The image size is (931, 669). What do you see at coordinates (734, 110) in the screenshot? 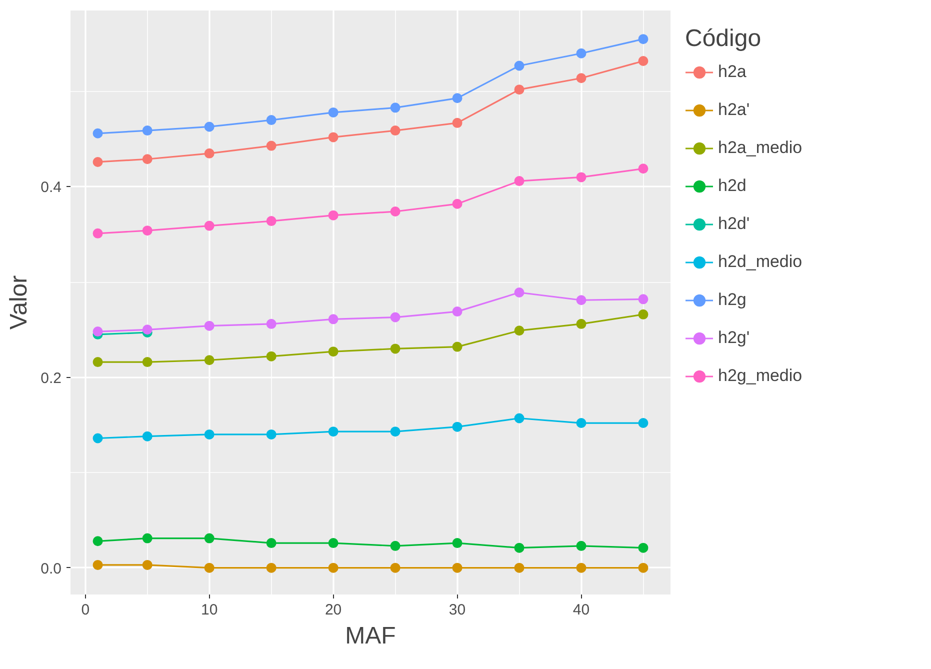
I see `legend-label: h2a'` at bounding box center [734, 110].